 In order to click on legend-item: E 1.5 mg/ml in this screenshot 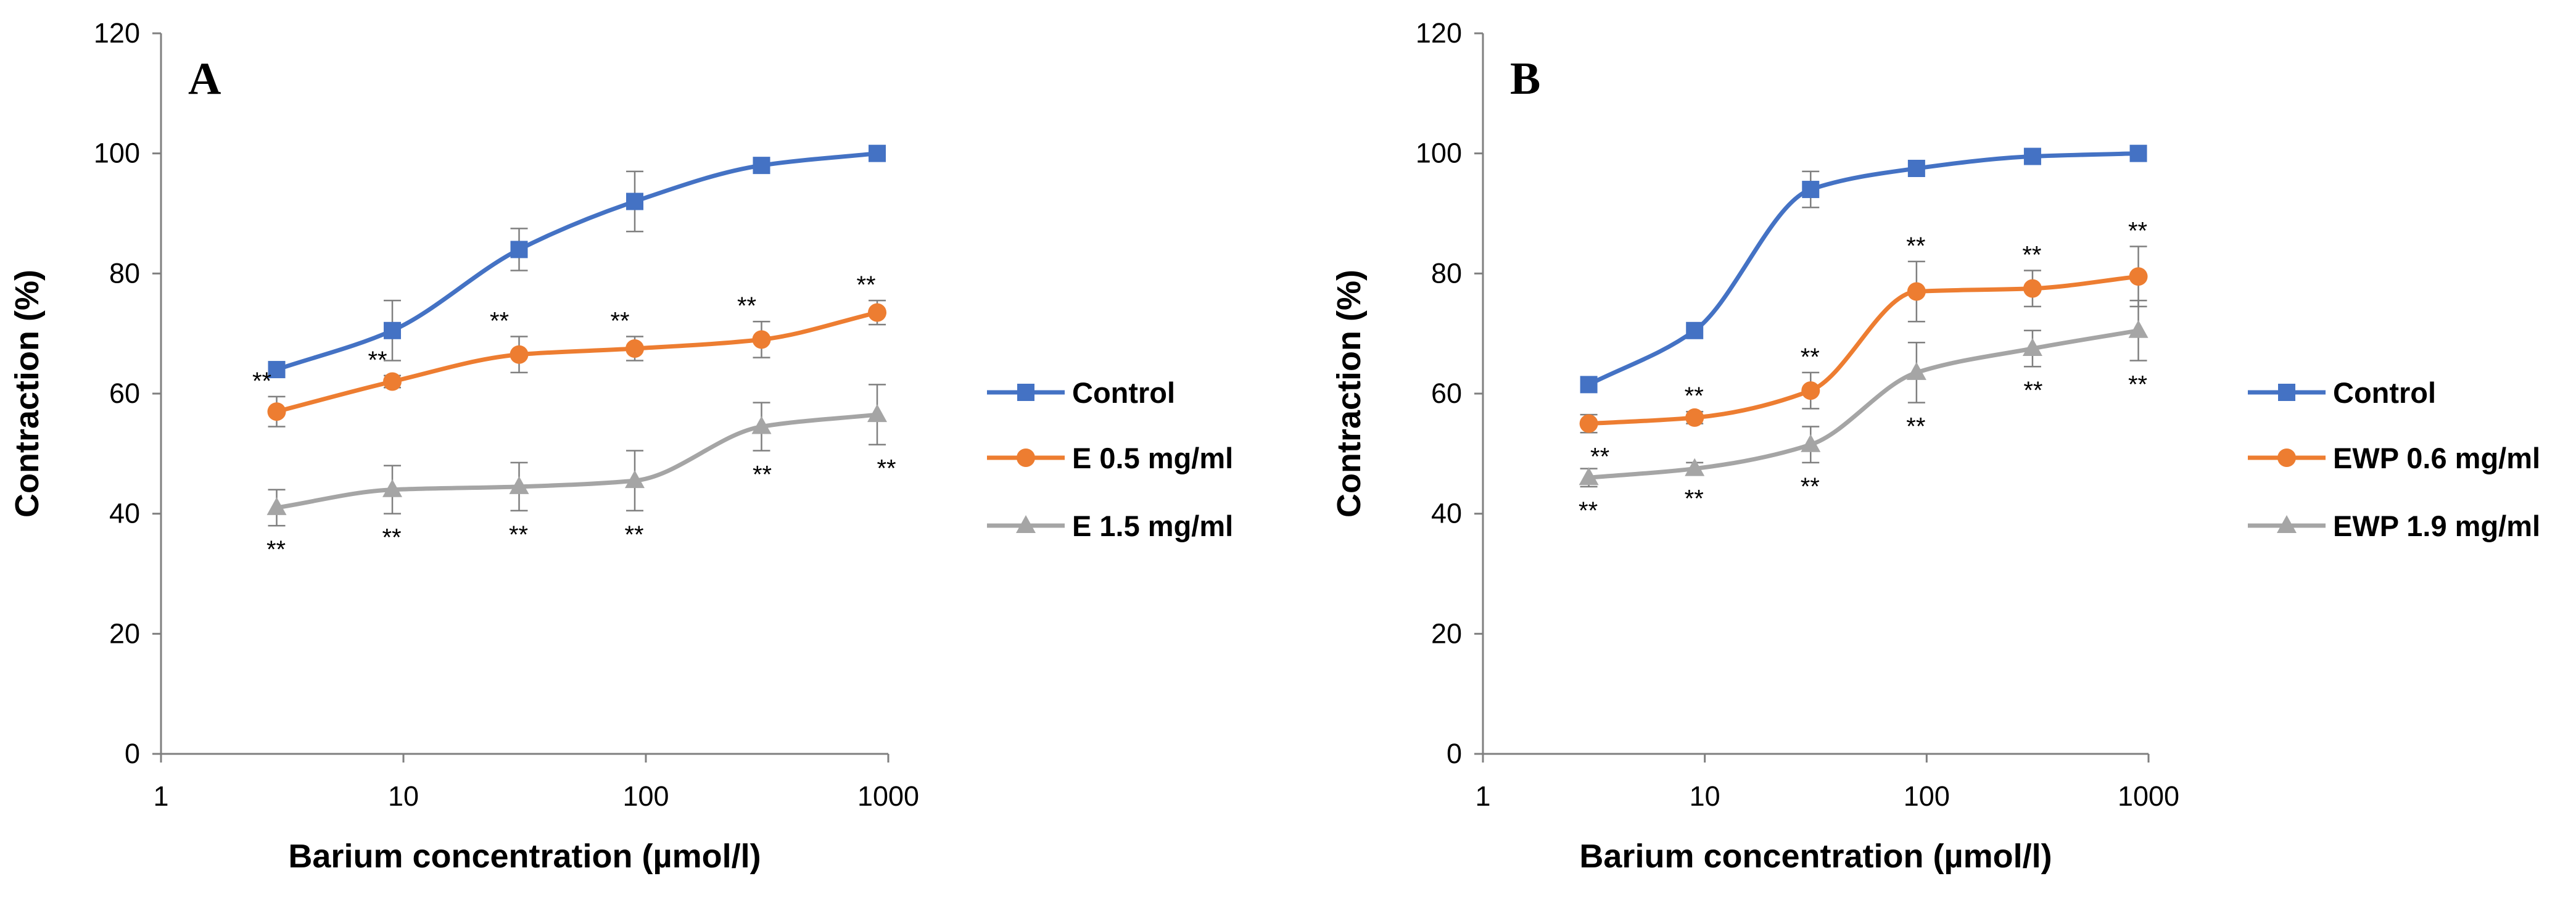, I will do `click(1110, 526)`.